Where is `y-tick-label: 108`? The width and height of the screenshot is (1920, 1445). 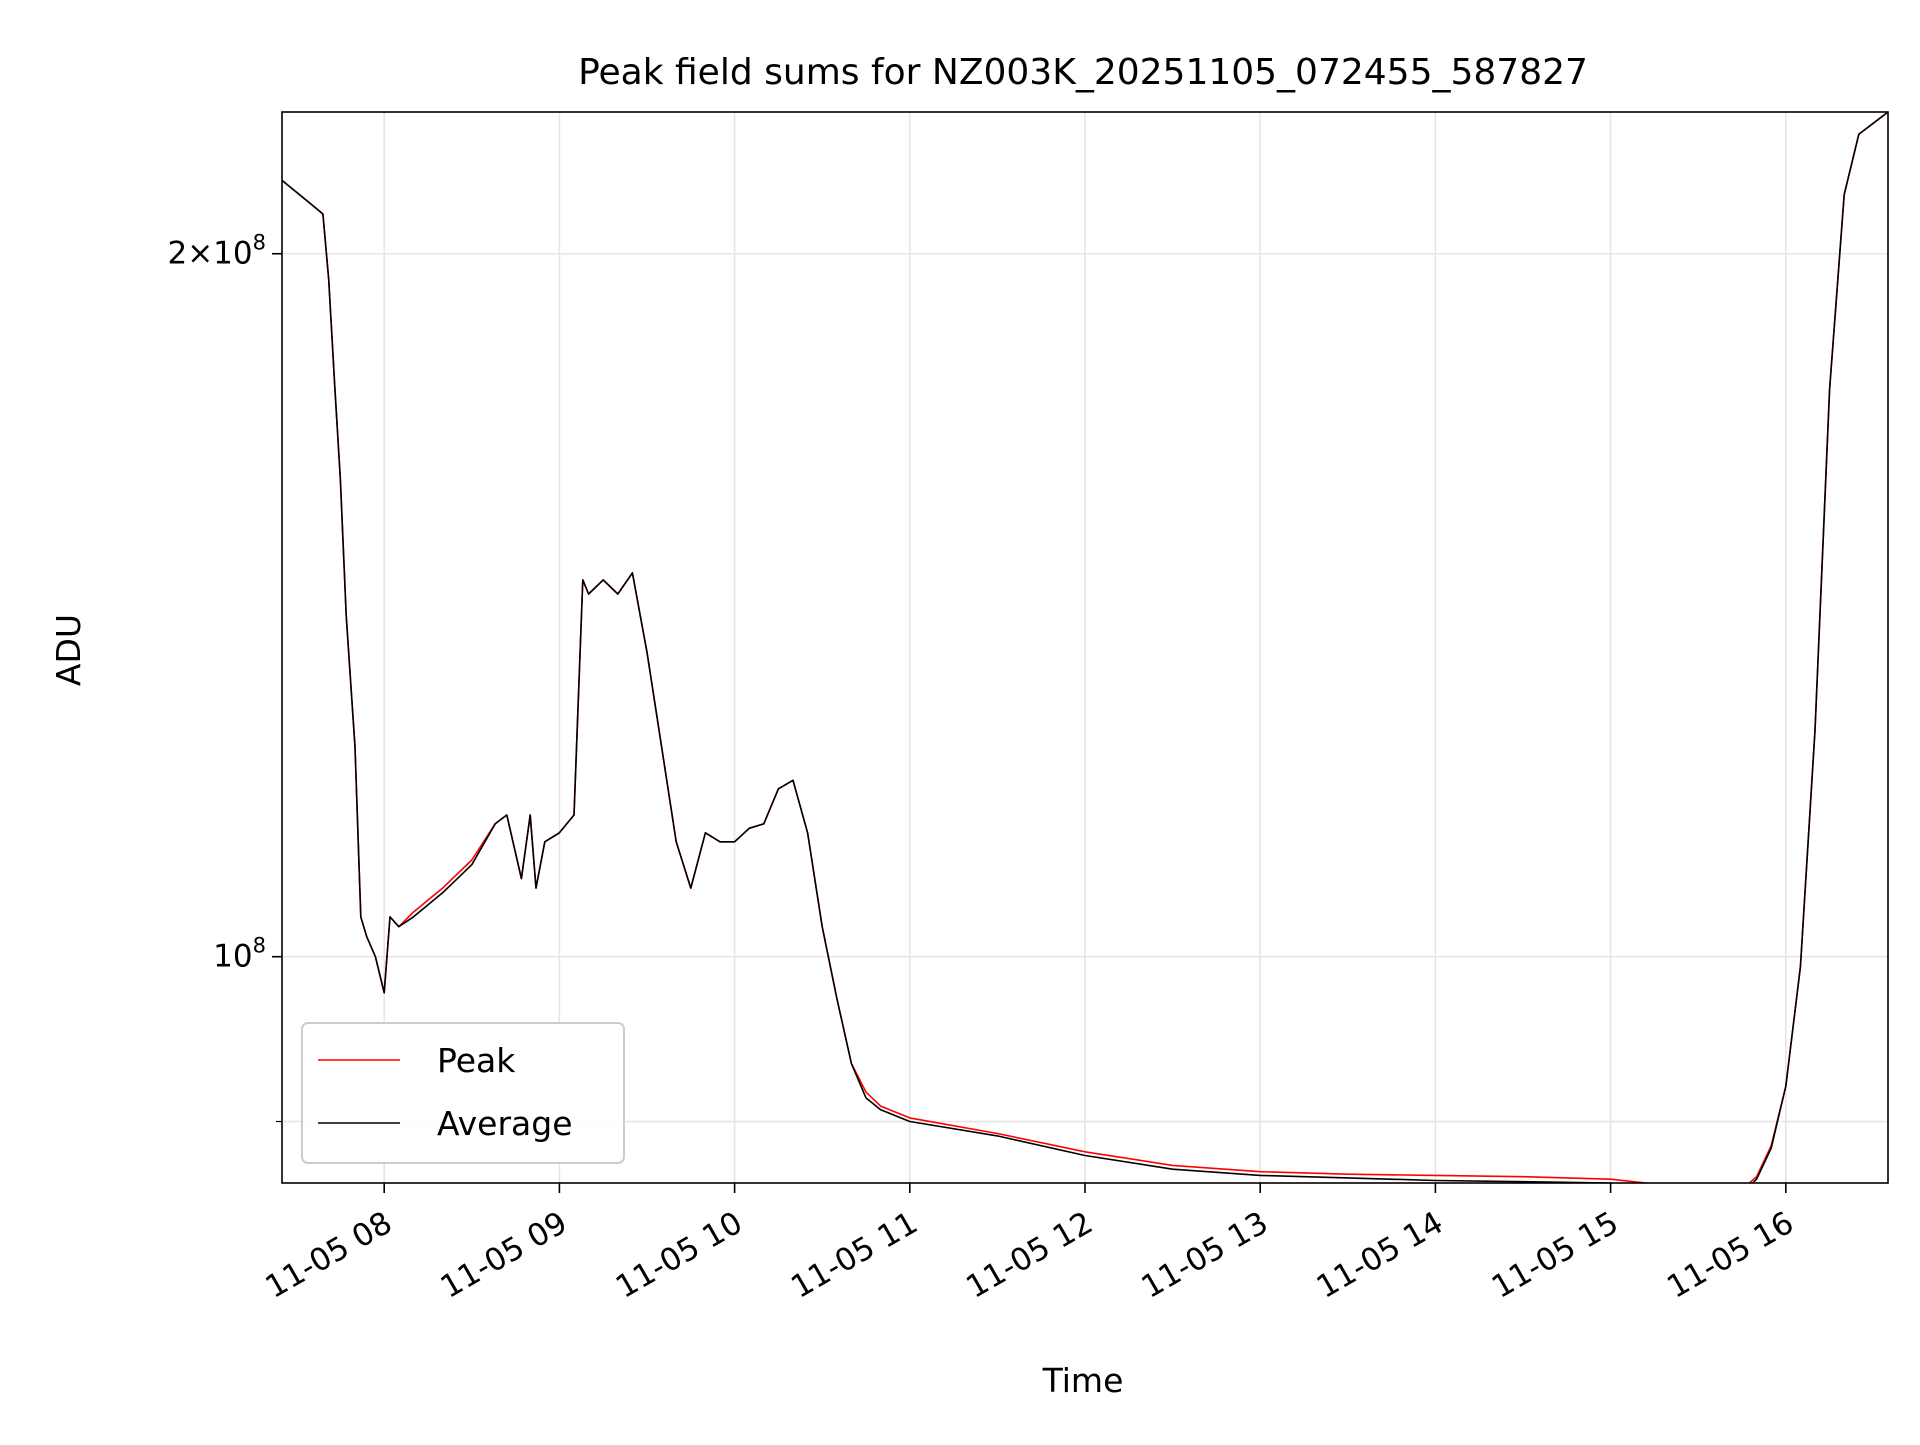 y-tick-label: 108 is located at coordinates (239, 954).